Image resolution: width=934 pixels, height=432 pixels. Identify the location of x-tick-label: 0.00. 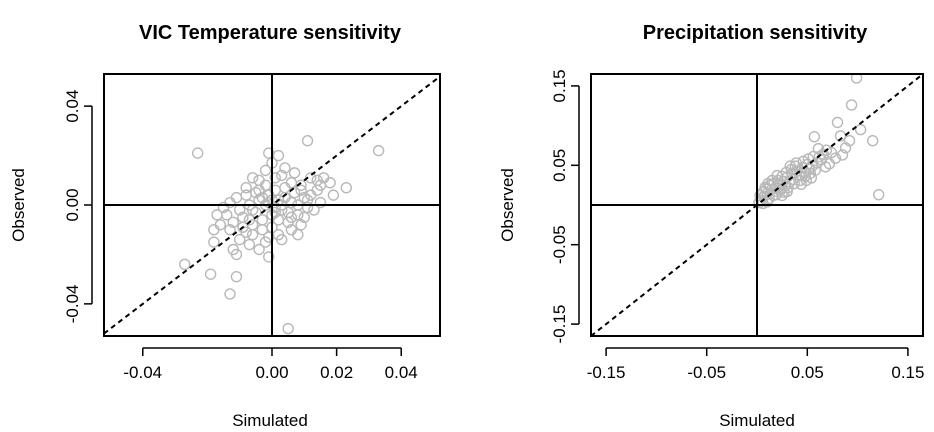
(271, 372).